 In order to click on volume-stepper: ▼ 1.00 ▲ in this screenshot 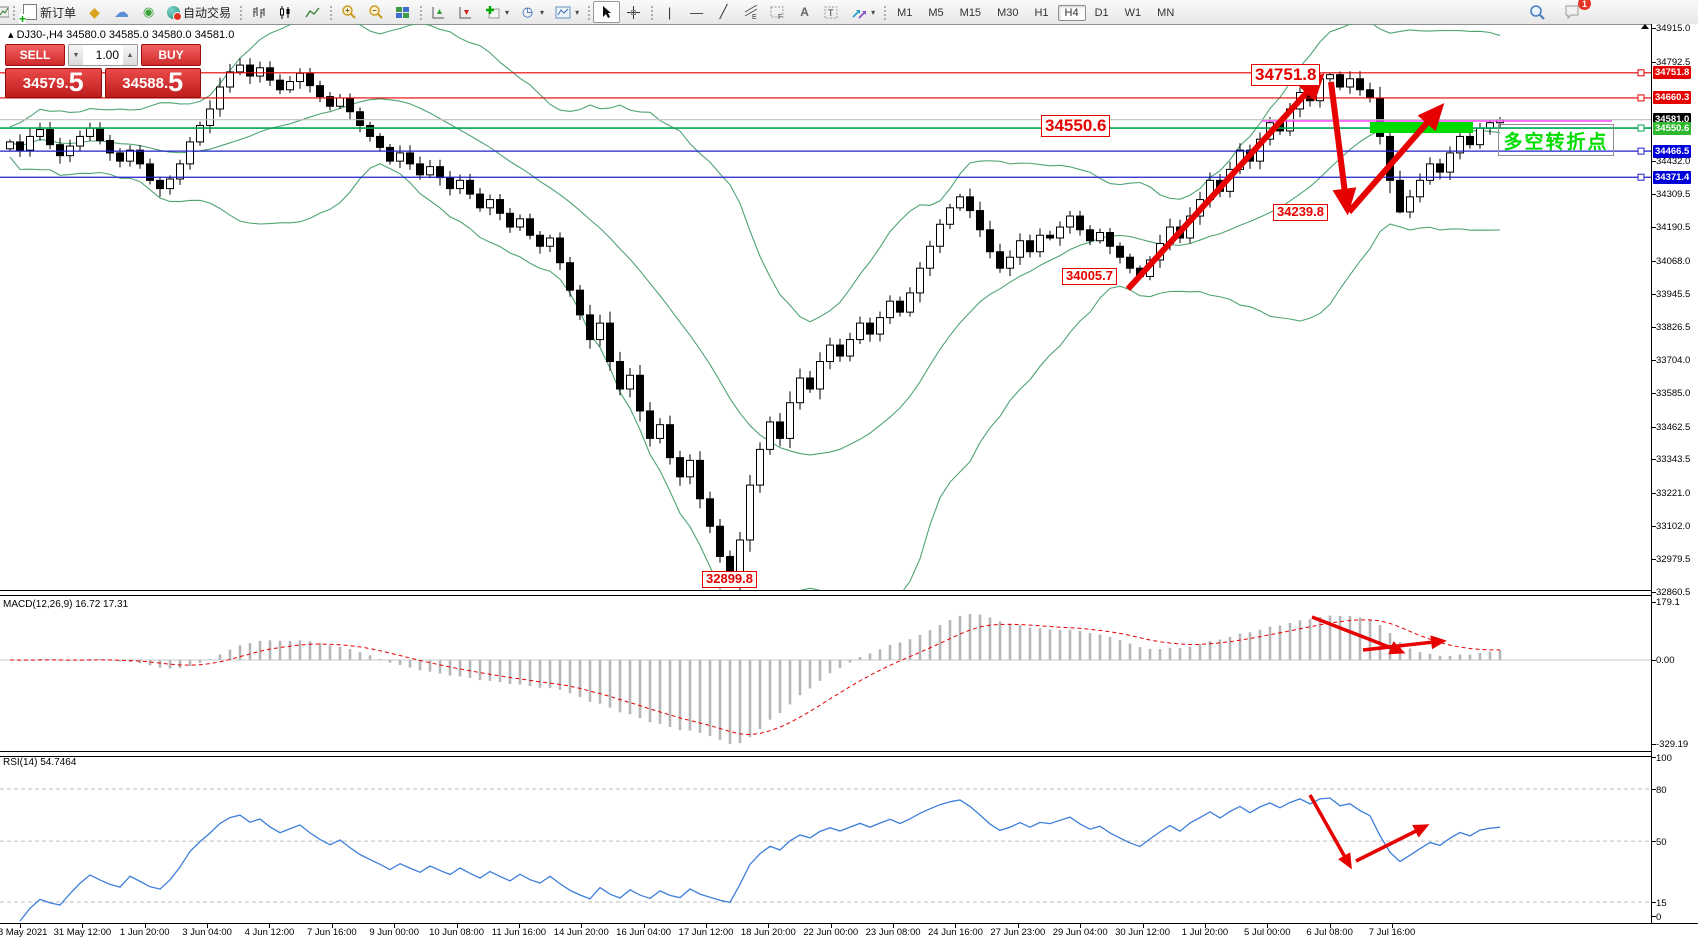, I will do `click(103, 55)`.